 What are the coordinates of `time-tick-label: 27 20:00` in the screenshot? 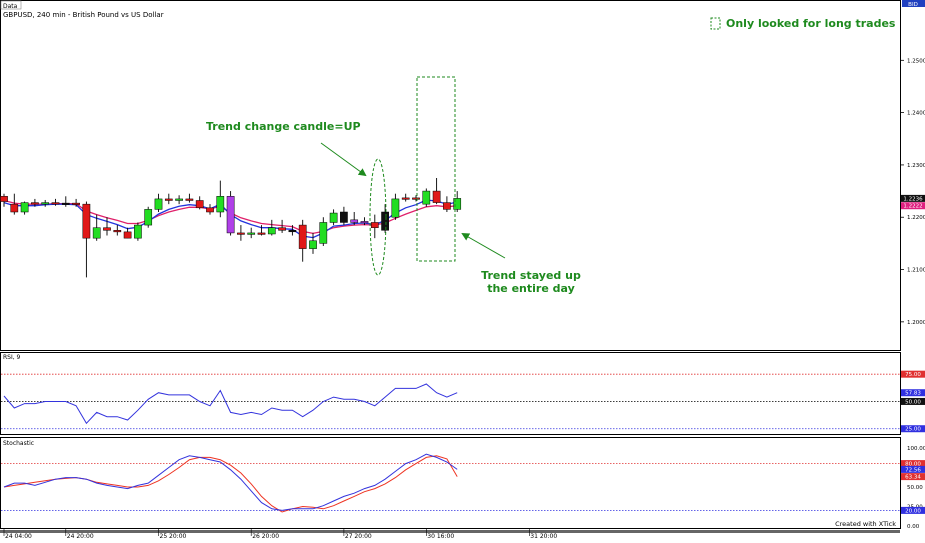 It's located at (358, 536).